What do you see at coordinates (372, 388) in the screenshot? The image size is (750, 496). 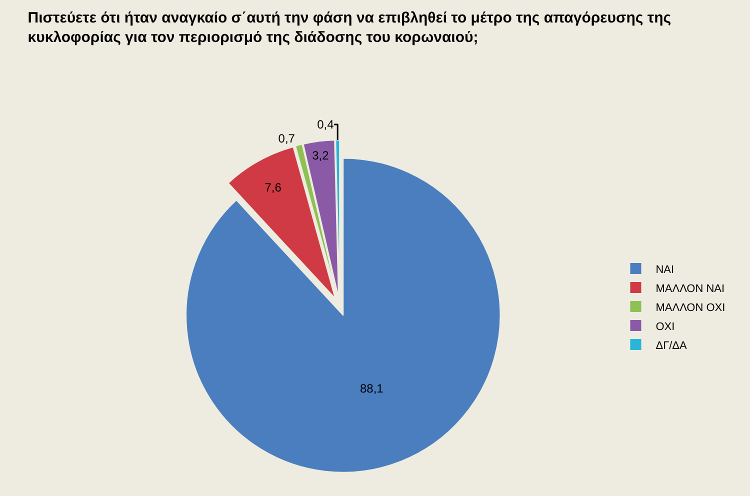 I see `data-label: 88,1` at bounding box center [372, 388].